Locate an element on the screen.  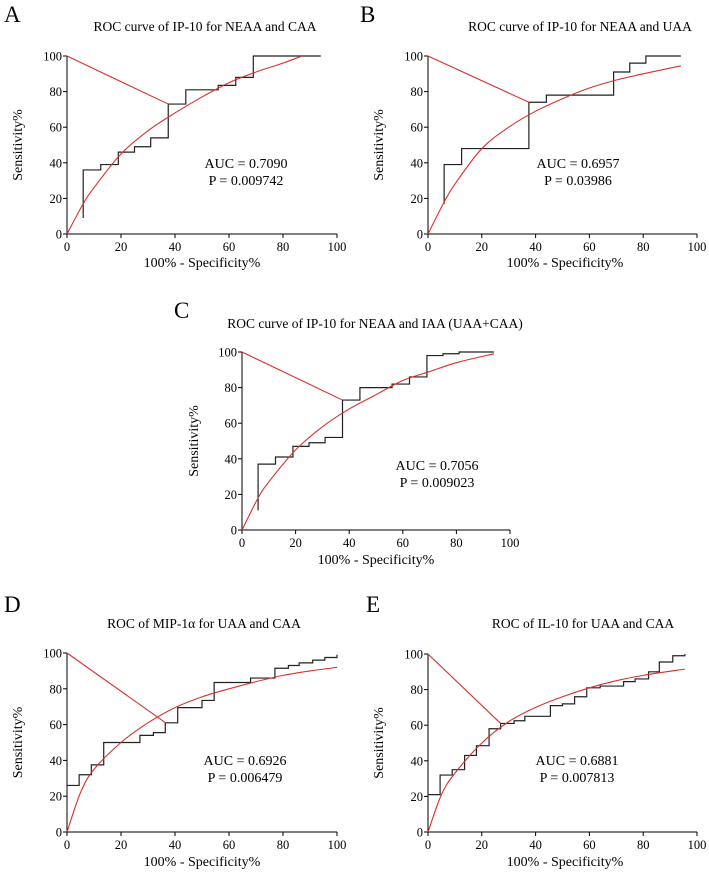
auc-annotation: AUC = 0.6881 is located at coordinates (577, 761).